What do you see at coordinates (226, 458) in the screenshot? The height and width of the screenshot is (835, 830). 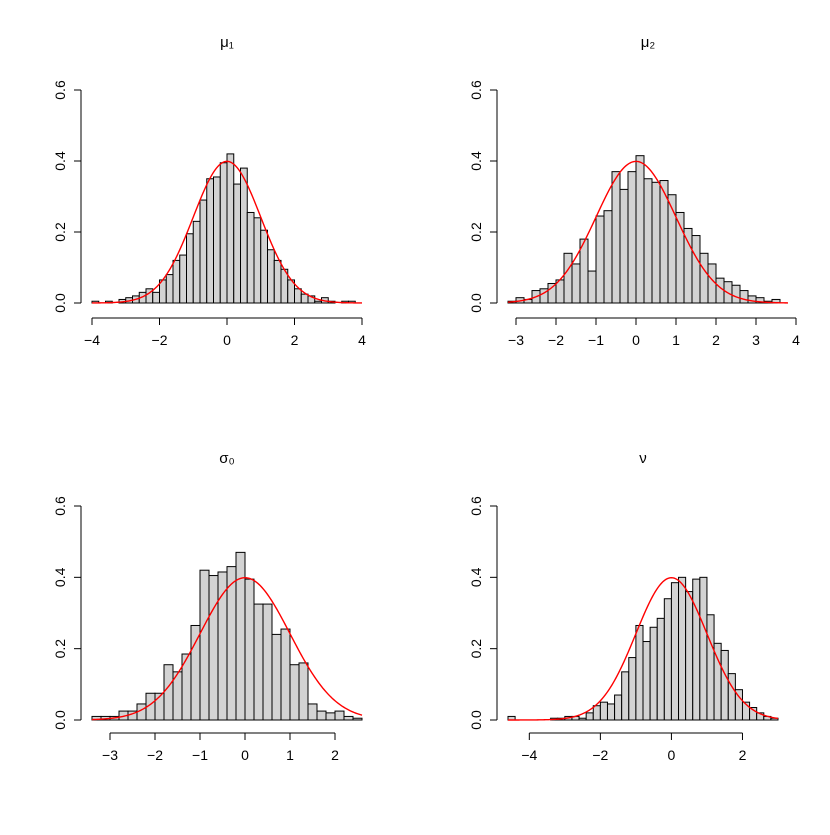 I see `panel-title: σ₀` at bounding box center [226, 458].